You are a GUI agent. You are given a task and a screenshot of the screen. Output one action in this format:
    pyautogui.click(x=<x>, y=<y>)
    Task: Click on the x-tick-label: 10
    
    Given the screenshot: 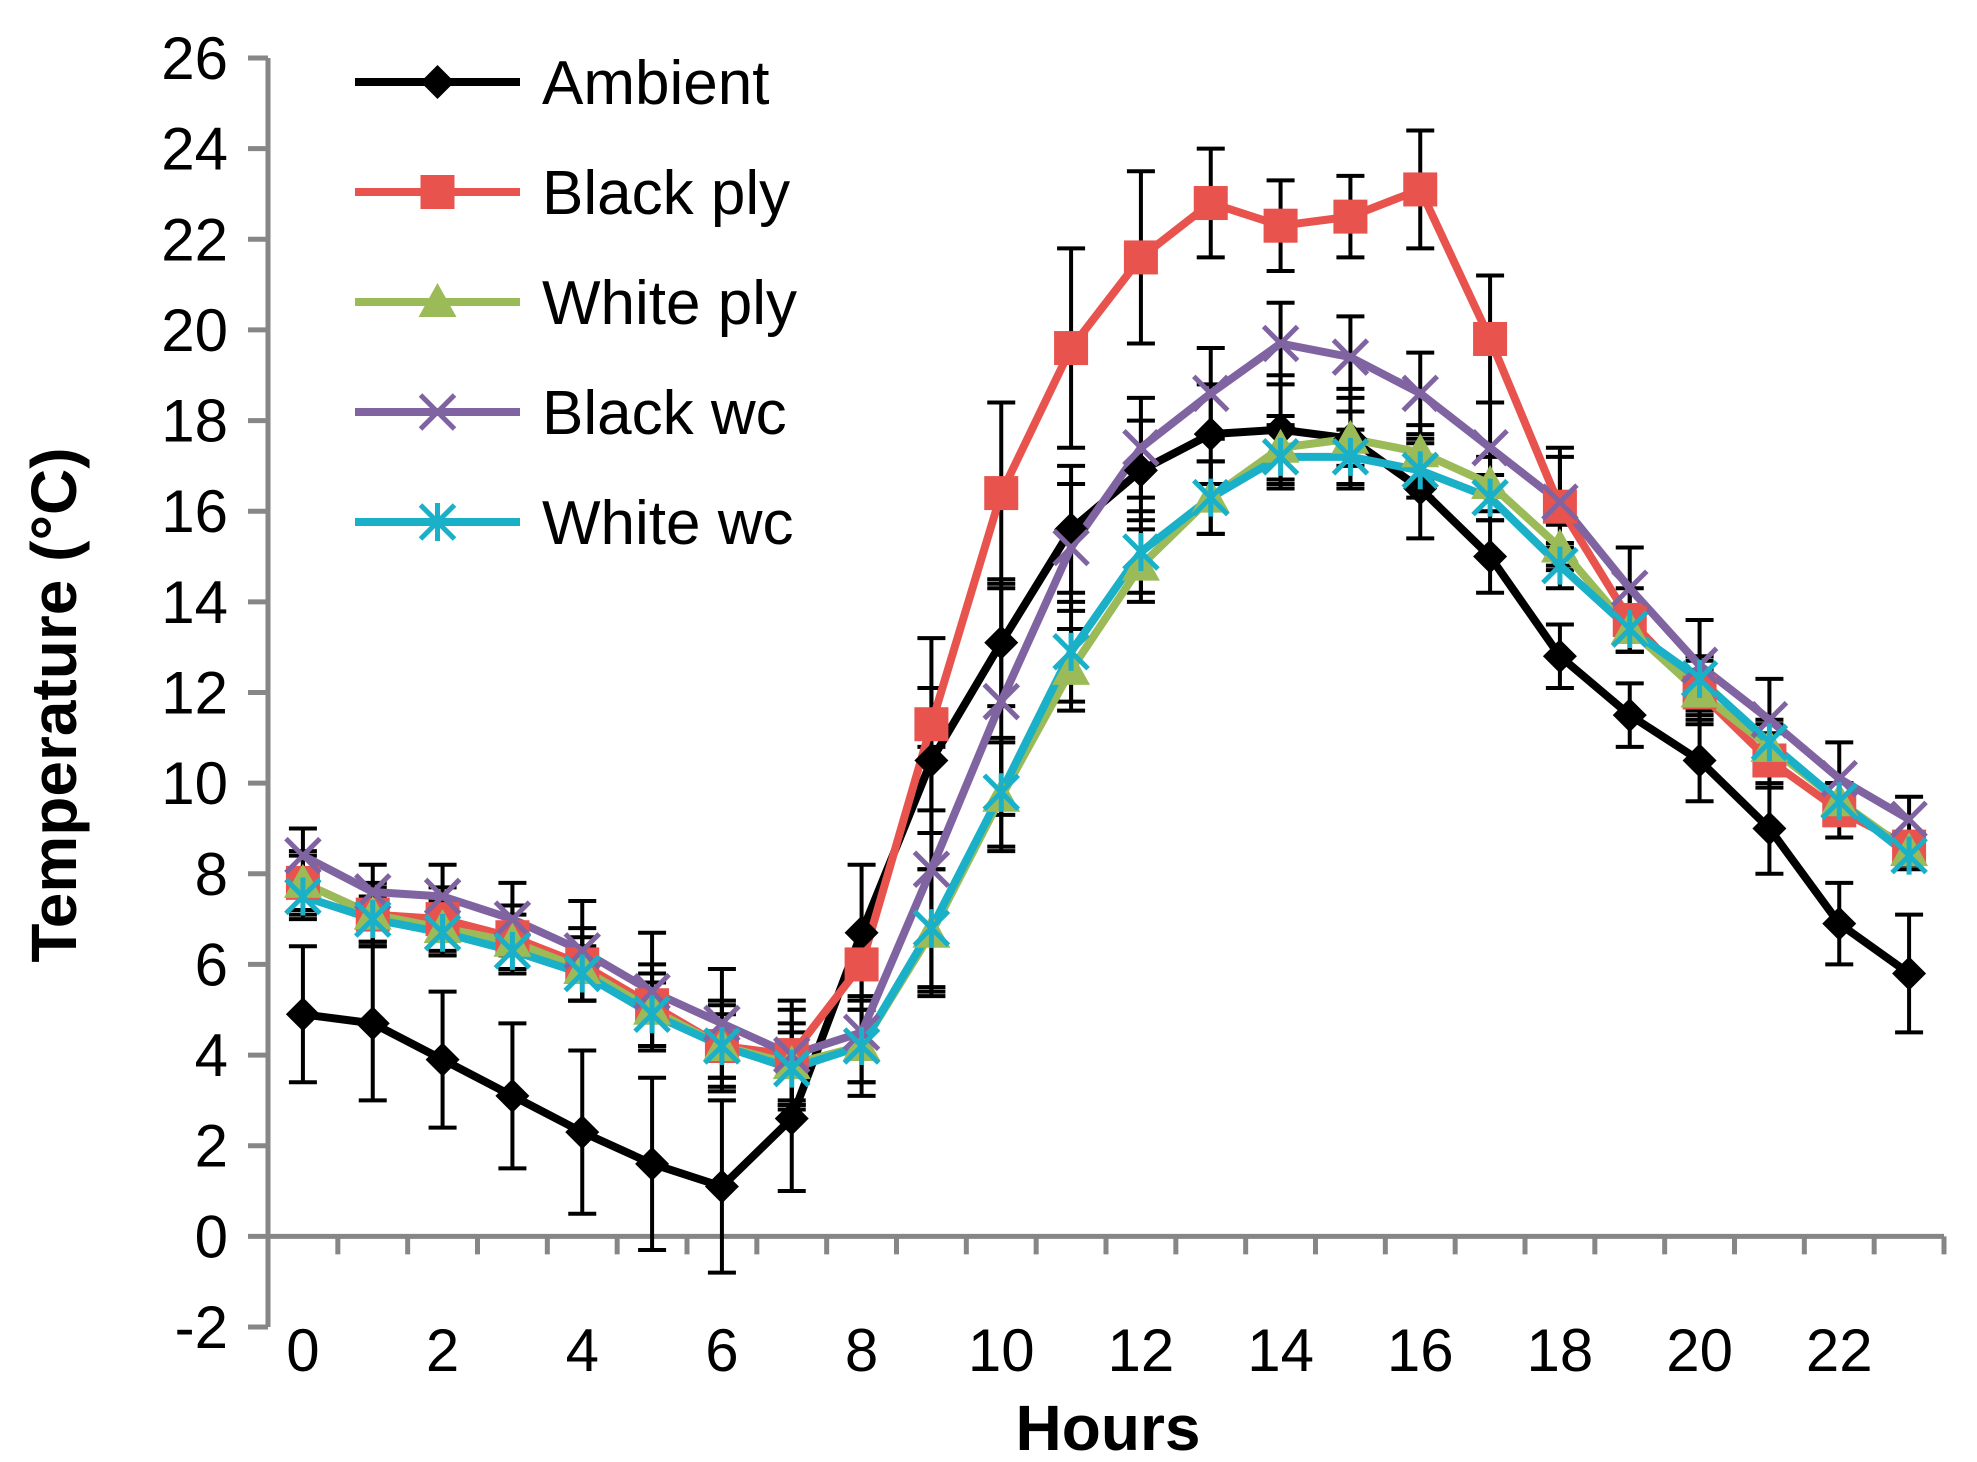 What is the action you would take?
    pyautogui.click(x=1001, y=1350)
    